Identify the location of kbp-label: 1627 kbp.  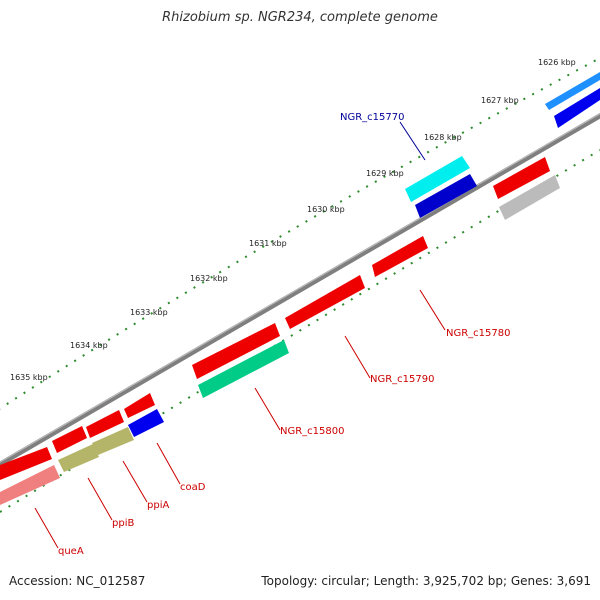
(500, 100).